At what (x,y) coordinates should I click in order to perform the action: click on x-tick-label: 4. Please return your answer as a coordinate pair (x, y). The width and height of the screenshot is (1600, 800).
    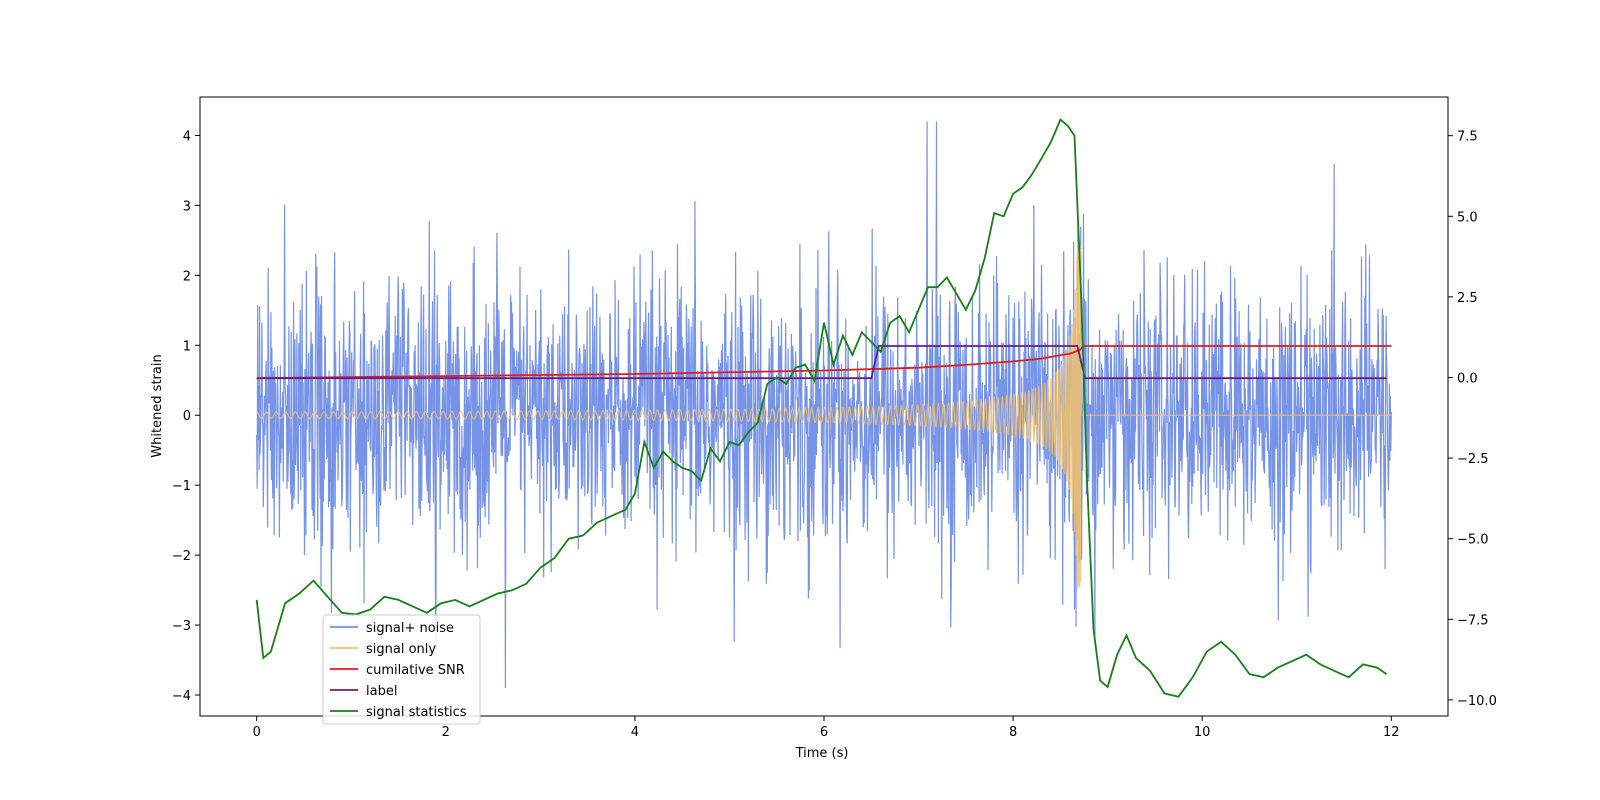
    Looking at the image, I should click on (635, 732).